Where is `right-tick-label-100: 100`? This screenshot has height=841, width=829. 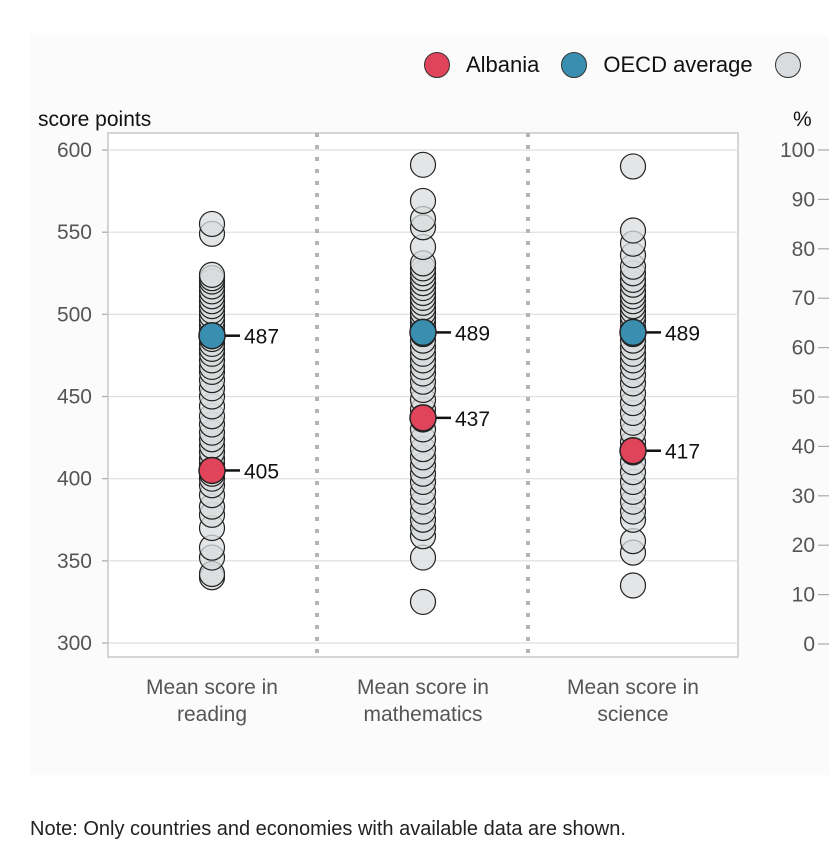
right-tick-label-100: 100 is located at coordinates (797, 150).